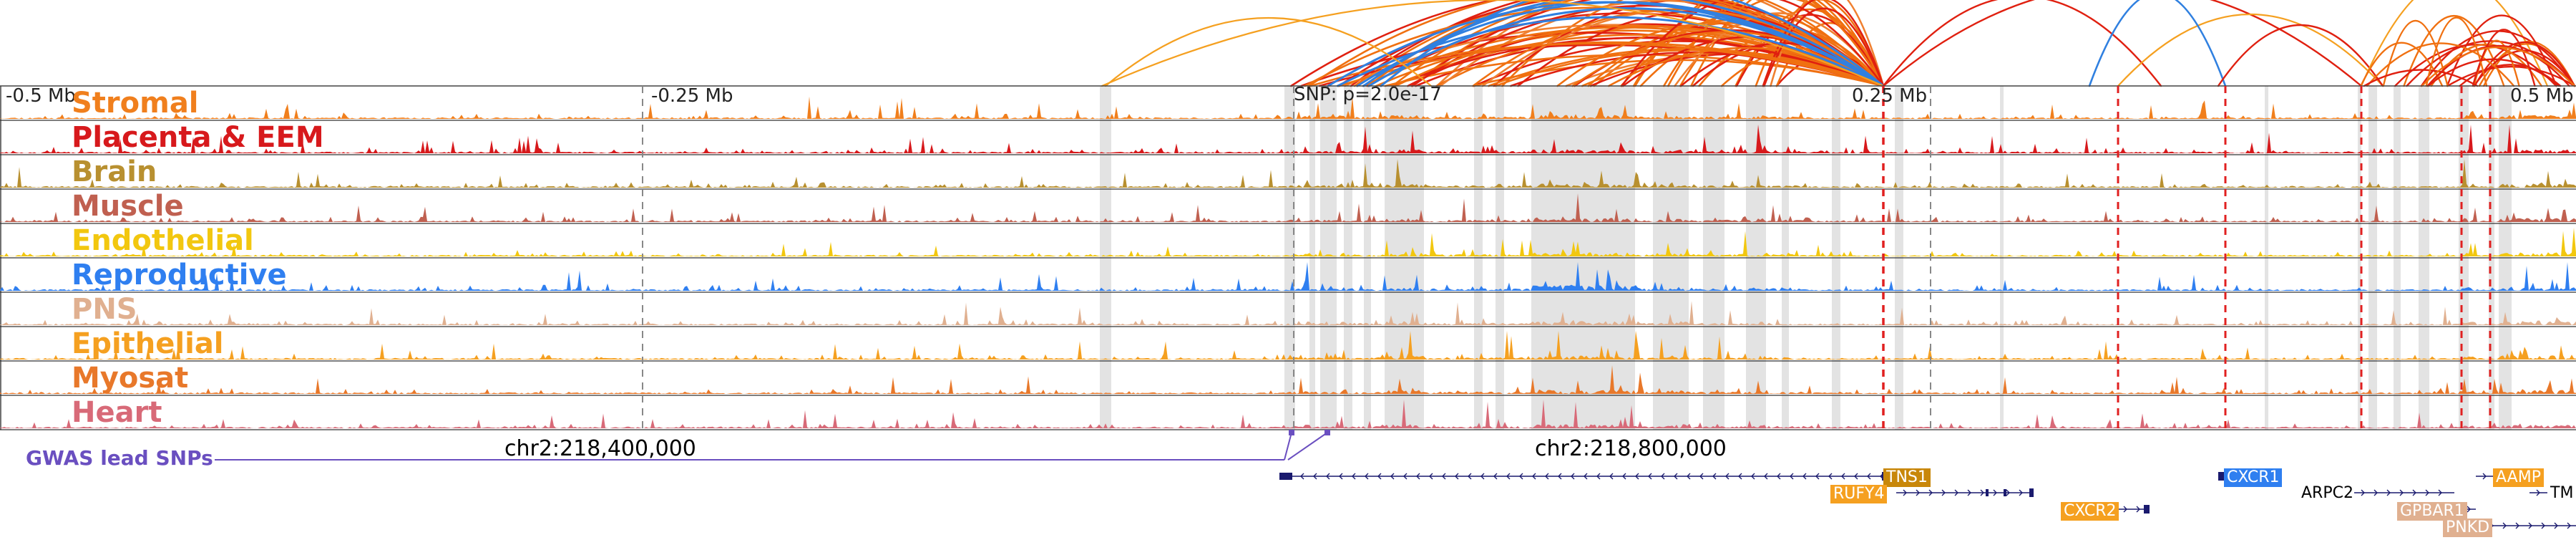 This screenshot has width=2576, height=540. I want to click on gene-rufy4-exon-b, so click(2005, 492).